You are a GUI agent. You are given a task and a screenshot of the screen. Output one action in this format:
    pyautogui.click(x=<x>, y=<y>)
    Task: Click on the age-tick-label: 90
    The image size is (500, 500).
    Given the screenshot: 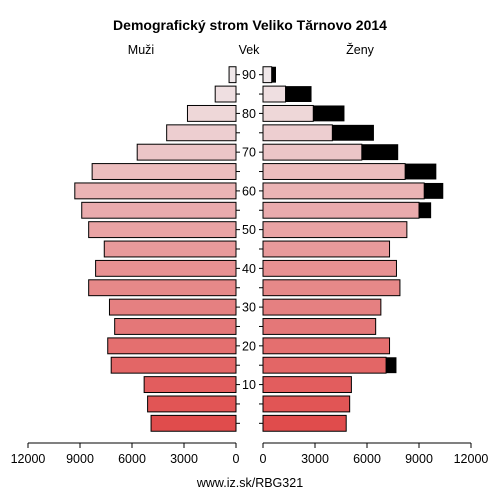 What is the action you would take?
    pyautogui.click(x=249, y=75)
    